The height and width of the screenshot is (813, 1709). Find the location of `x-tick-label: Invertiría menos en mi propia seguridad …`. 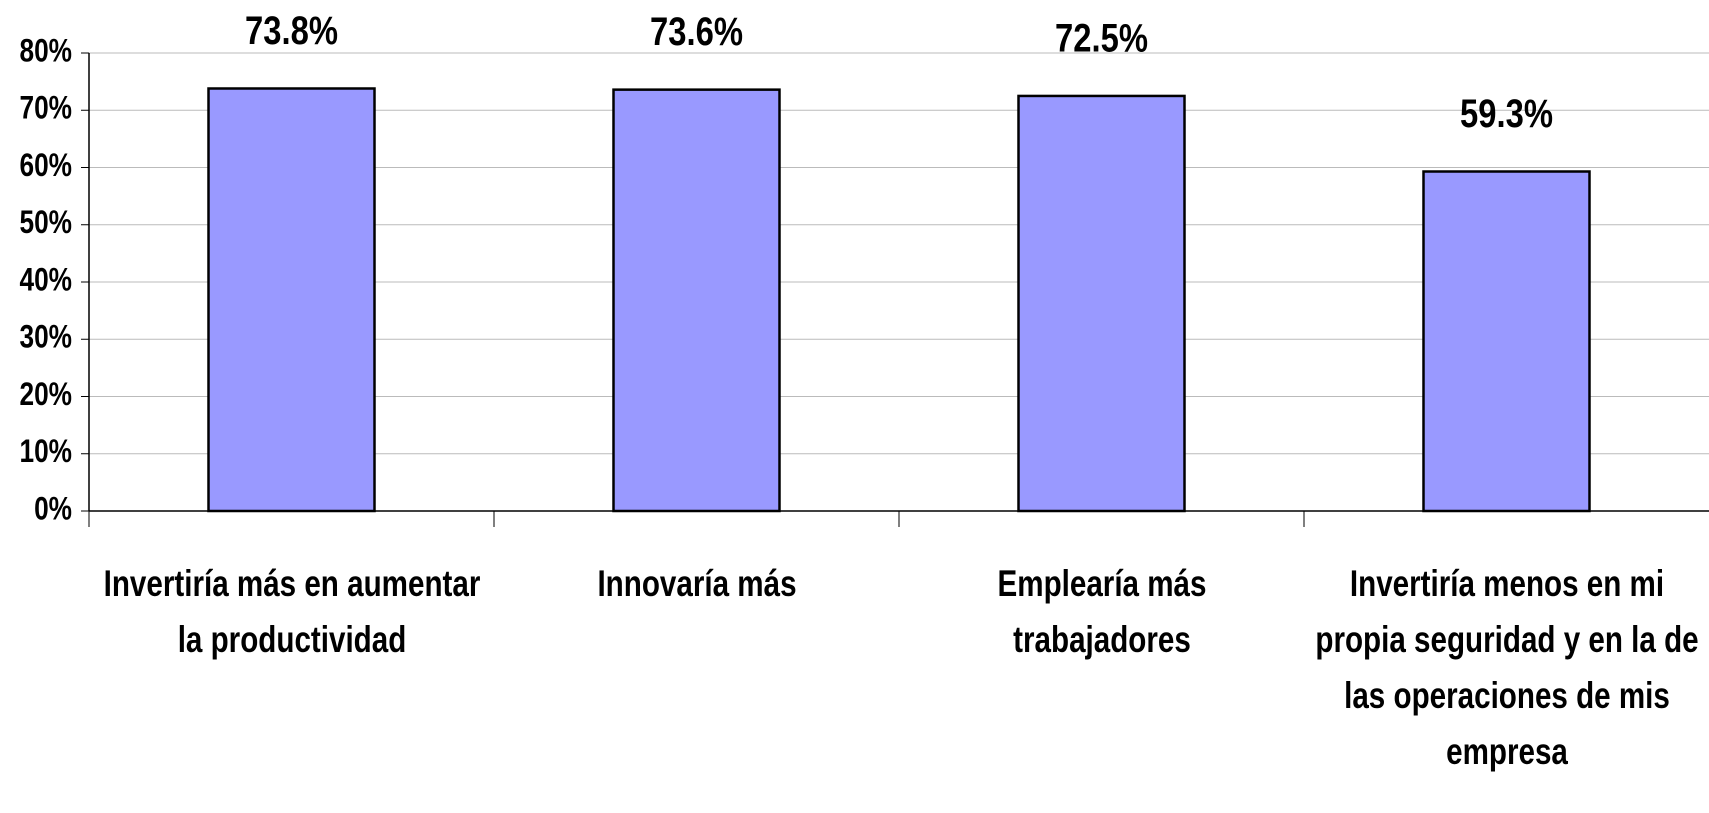

x-tick-label: Invertiría menos en mi propia seguridad … is located at coordinates (1506, 667).